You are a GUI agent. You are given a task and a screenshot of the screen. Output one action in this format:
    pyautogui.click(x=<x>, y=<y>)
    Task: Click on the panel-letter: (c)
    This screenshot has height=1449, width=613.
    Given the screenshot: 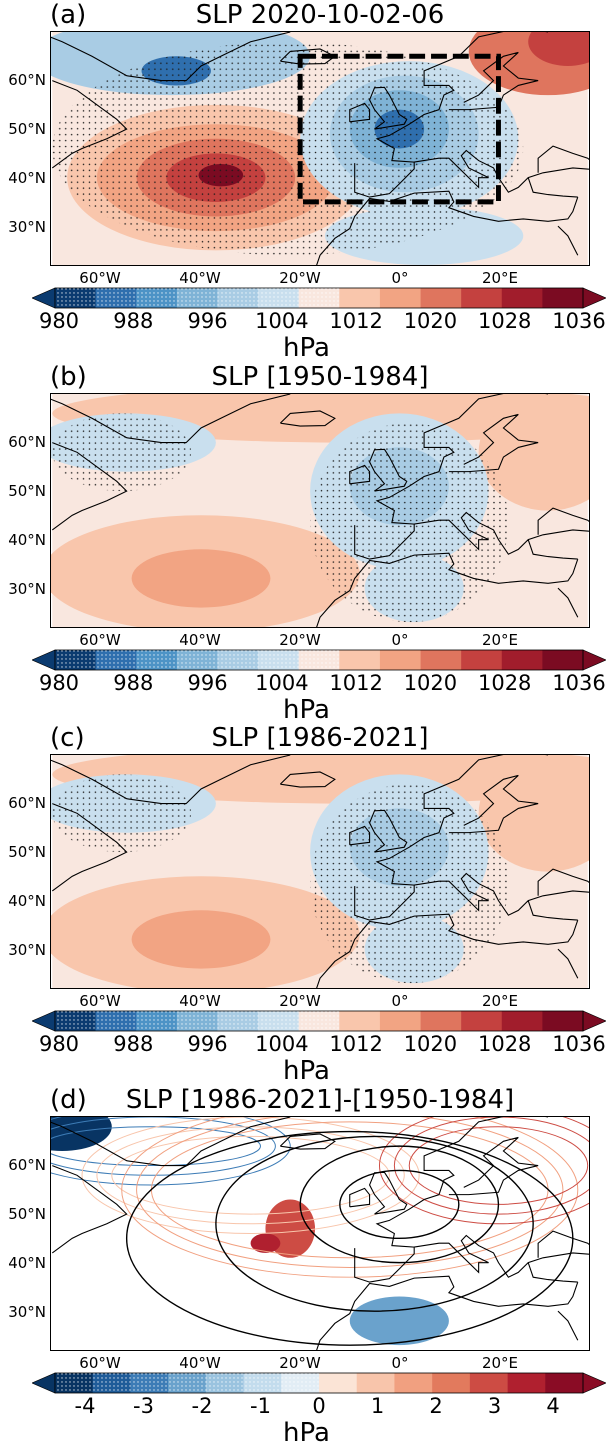 What is the action you would take?
    pyautogui.click(x=67, y=738)
    